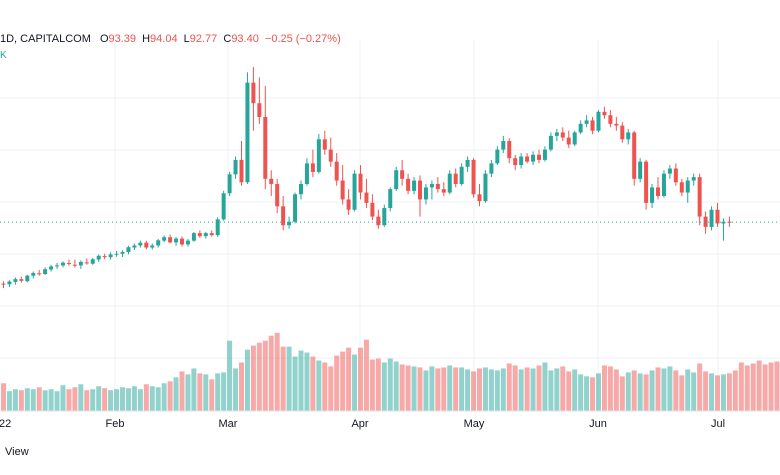  I want to click on volume-value: K, so click(3, 55).